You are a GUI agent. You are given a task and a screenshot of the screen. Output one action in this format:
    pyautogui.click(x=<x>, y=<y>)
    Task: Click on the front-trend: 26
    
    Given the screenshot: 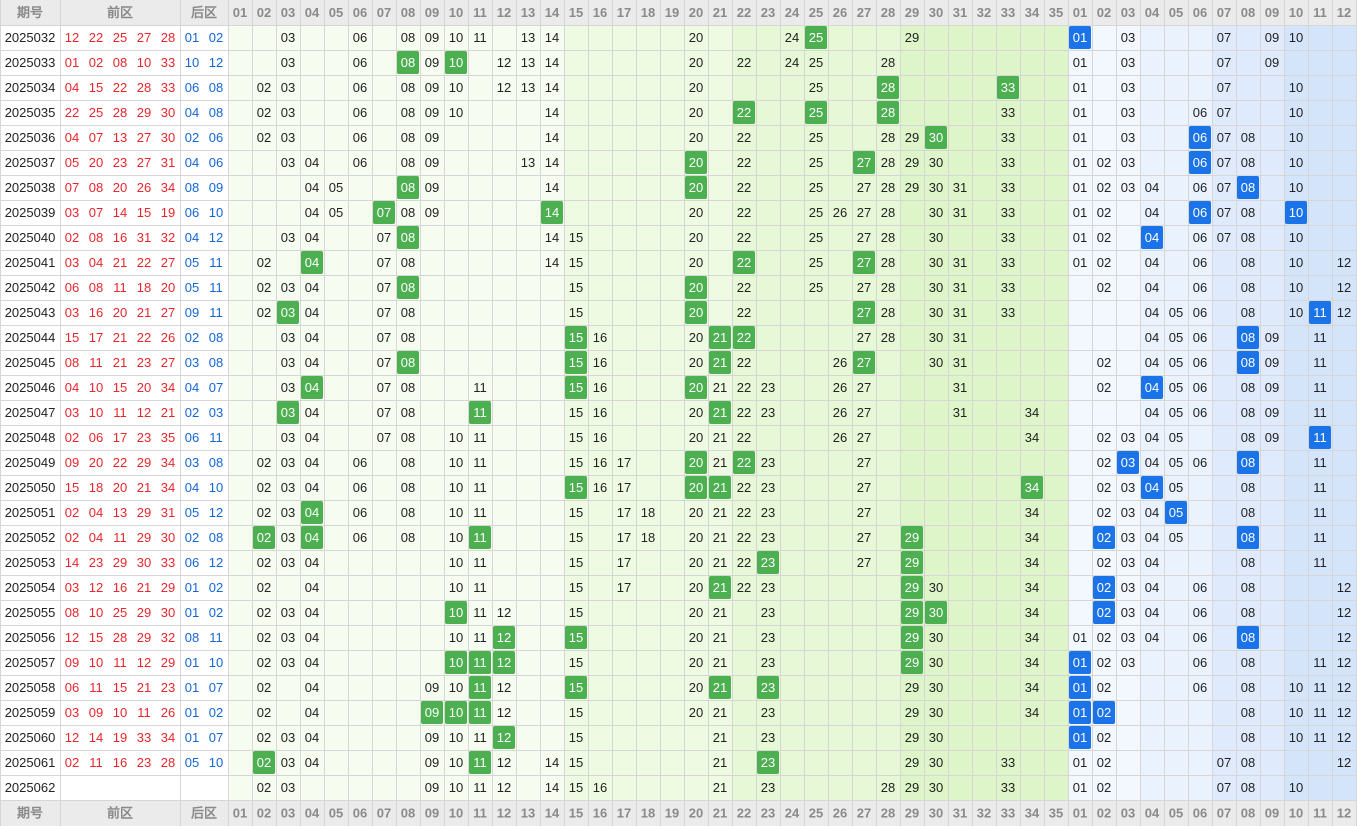 What is the action you would take?
    pyautogui.click(x=840, y=362)
    